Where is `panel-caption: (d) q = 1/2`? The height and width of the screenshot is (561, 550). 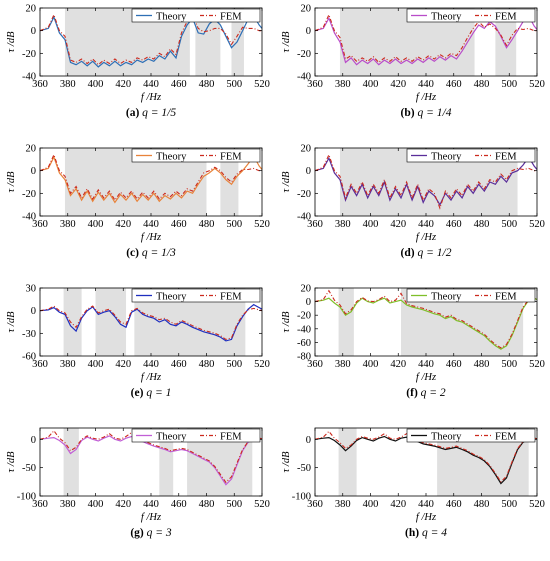
panel-caption: (d) q = 1/2 is located at coordinates (426, 253).